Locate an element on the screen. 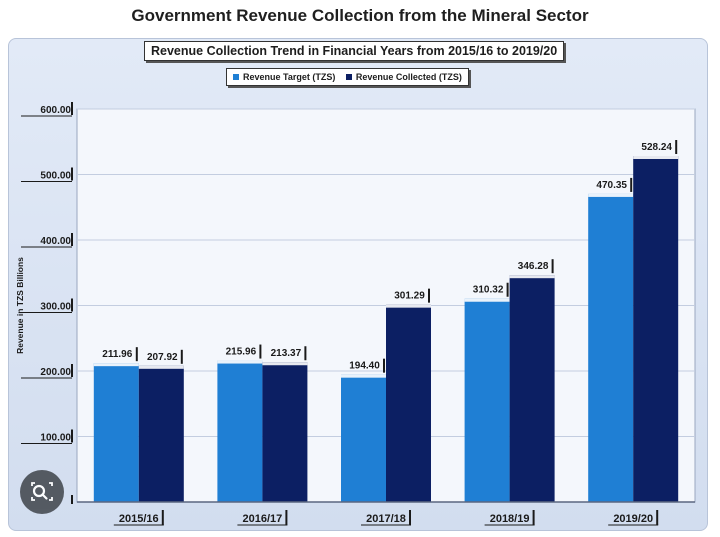  lens-search-button is located at coordinates (42, 492).